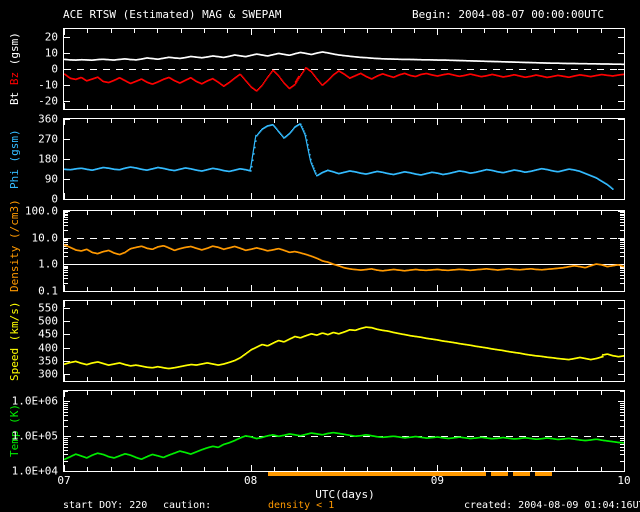  Describe the element at coordinates (437, 480) in the screenshot. I see `x-tick-label: 09` at that location.